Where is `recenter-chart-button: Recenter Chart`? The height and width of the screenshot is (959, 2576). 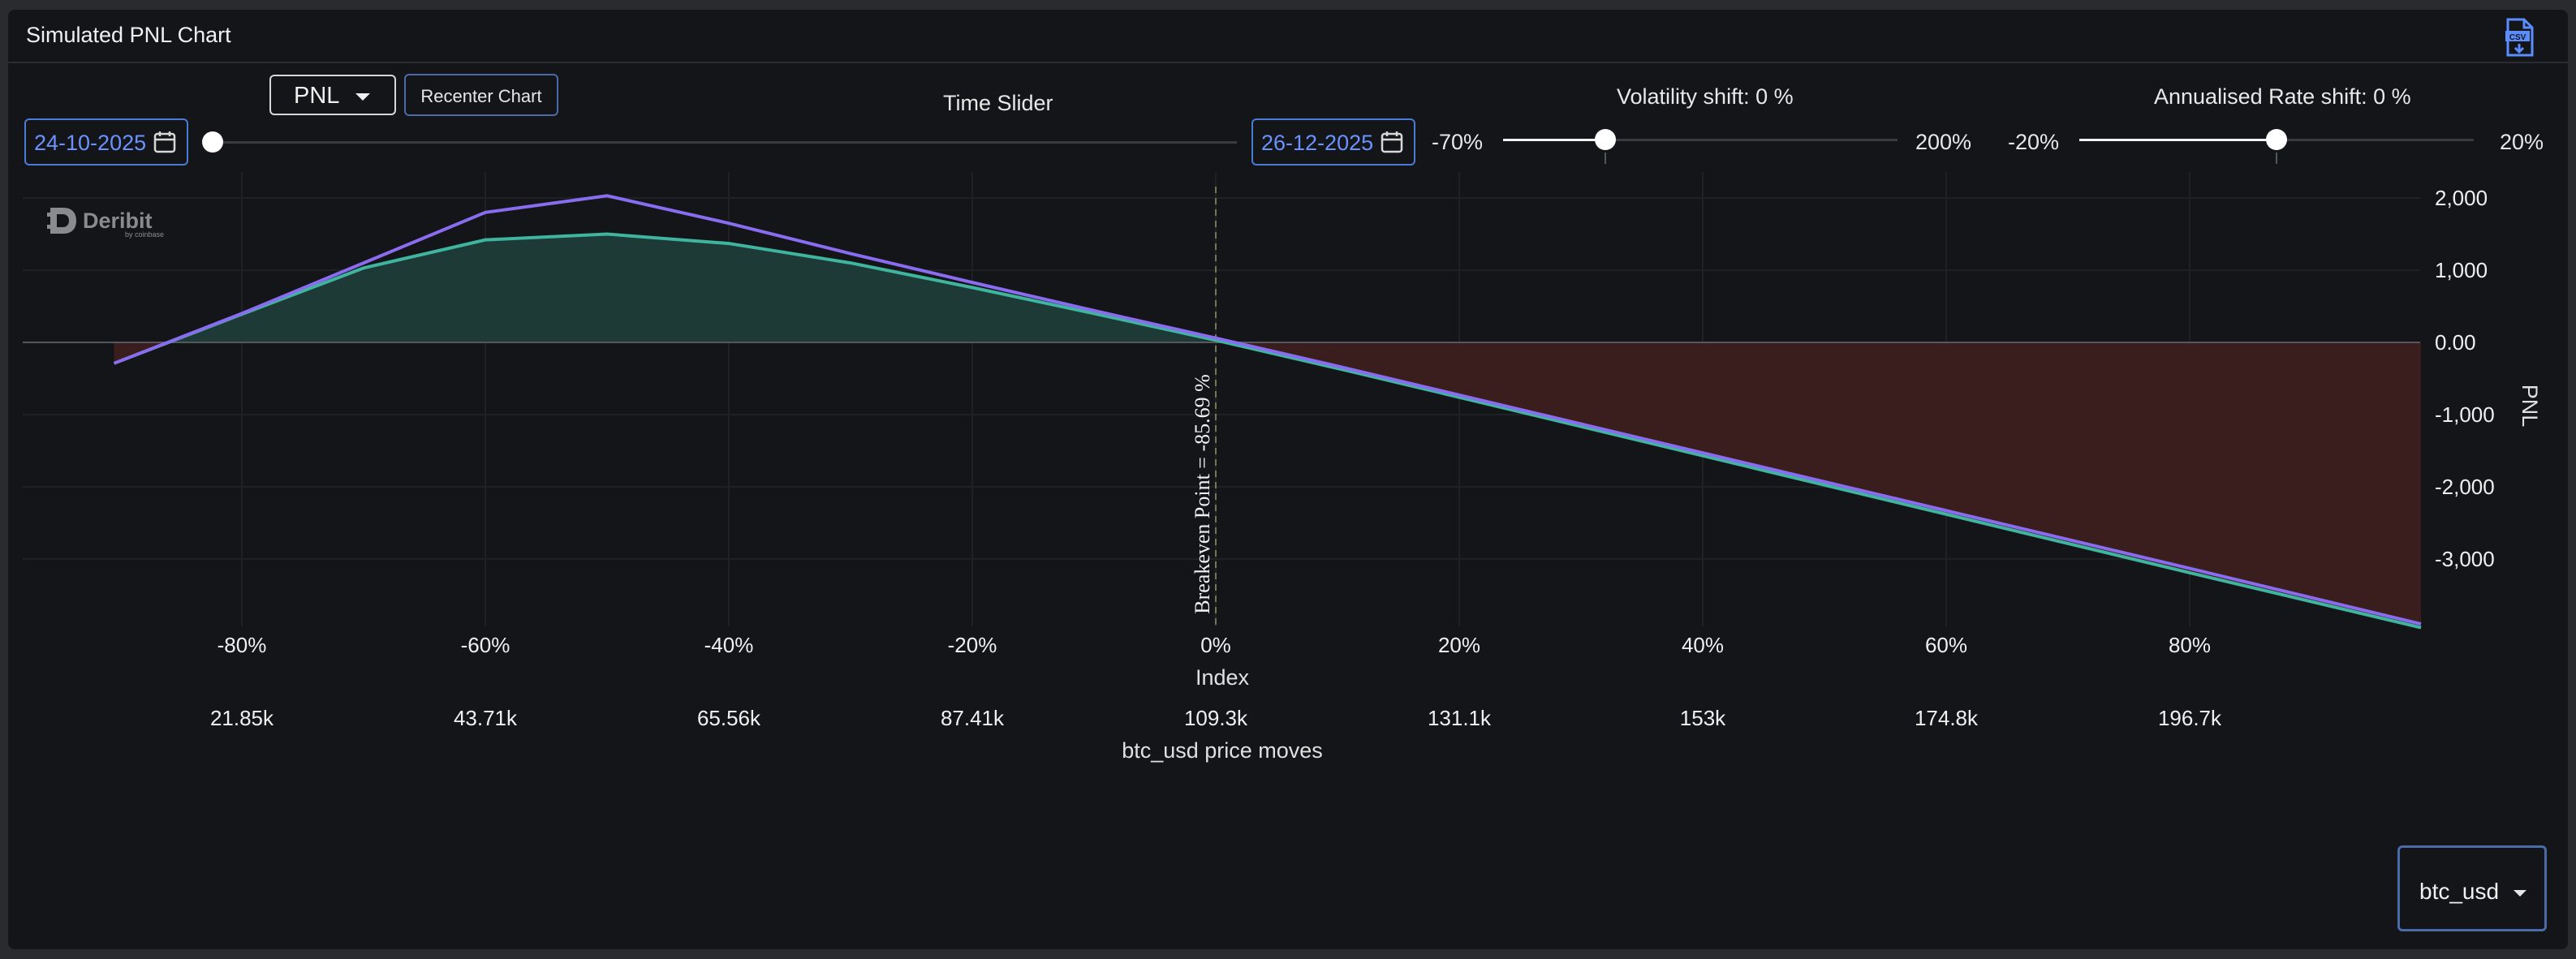 recenter-chart-button: Recenter Chart is located at coordinates (481, 95).